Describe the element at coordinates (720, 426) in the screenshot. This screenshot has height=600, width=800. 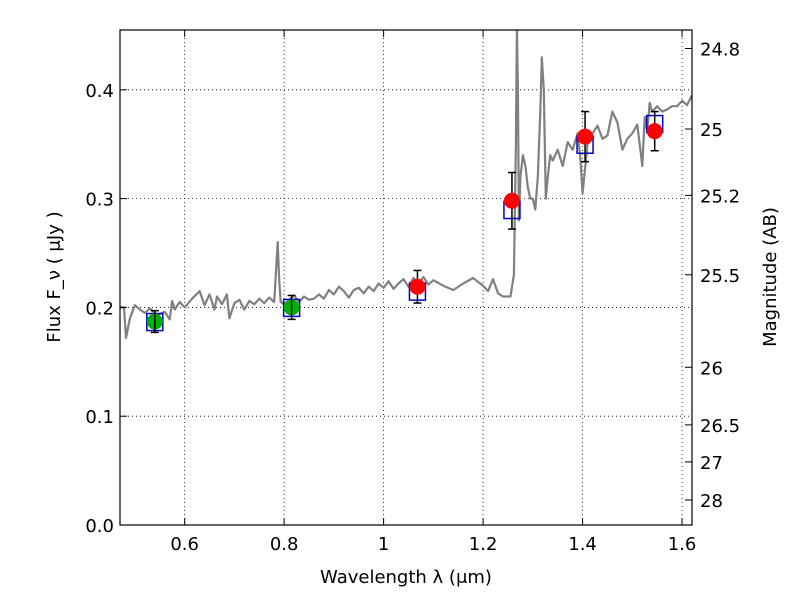
I see `right-tick-label: 26.5` at that location.